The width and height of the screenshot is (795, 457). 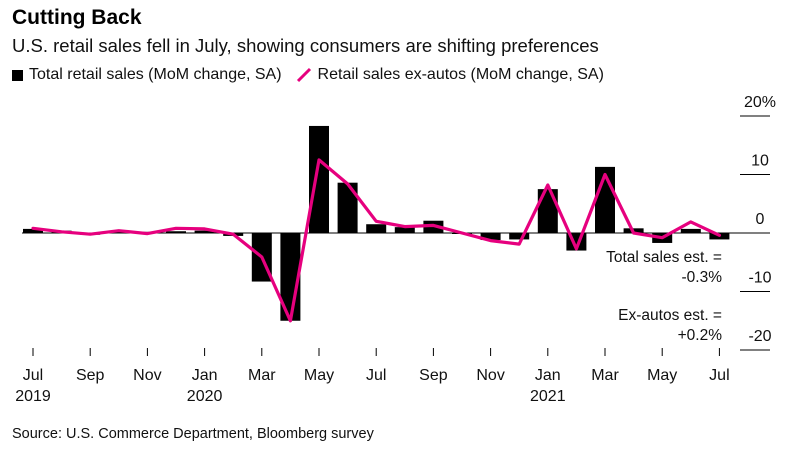 What do you see at coordinates (759, 278) in the screenshot?
I see `y-tick-label: -10` at bounding box center [759, 278].